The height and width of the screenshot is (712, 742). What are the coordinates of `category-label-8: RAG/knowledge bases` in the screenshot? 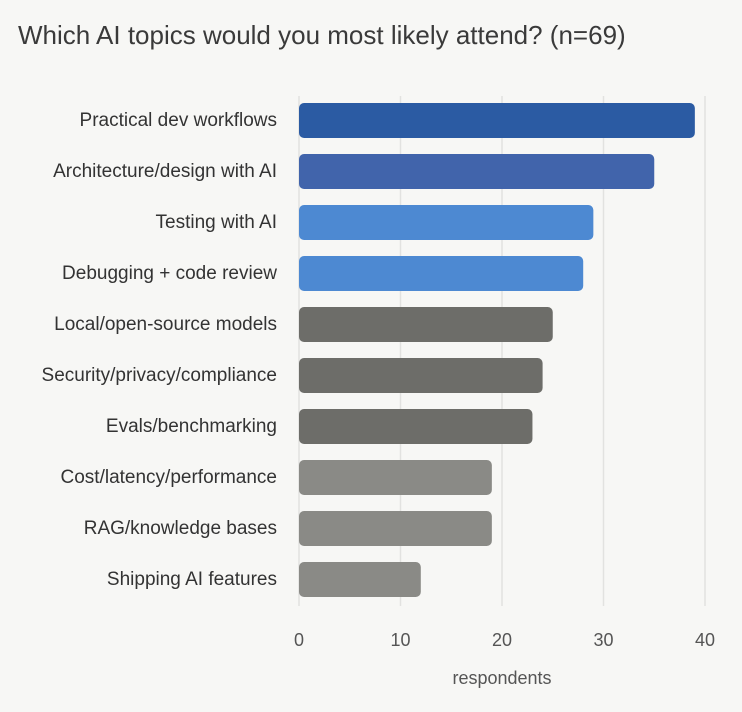 It's located at (180, 528).